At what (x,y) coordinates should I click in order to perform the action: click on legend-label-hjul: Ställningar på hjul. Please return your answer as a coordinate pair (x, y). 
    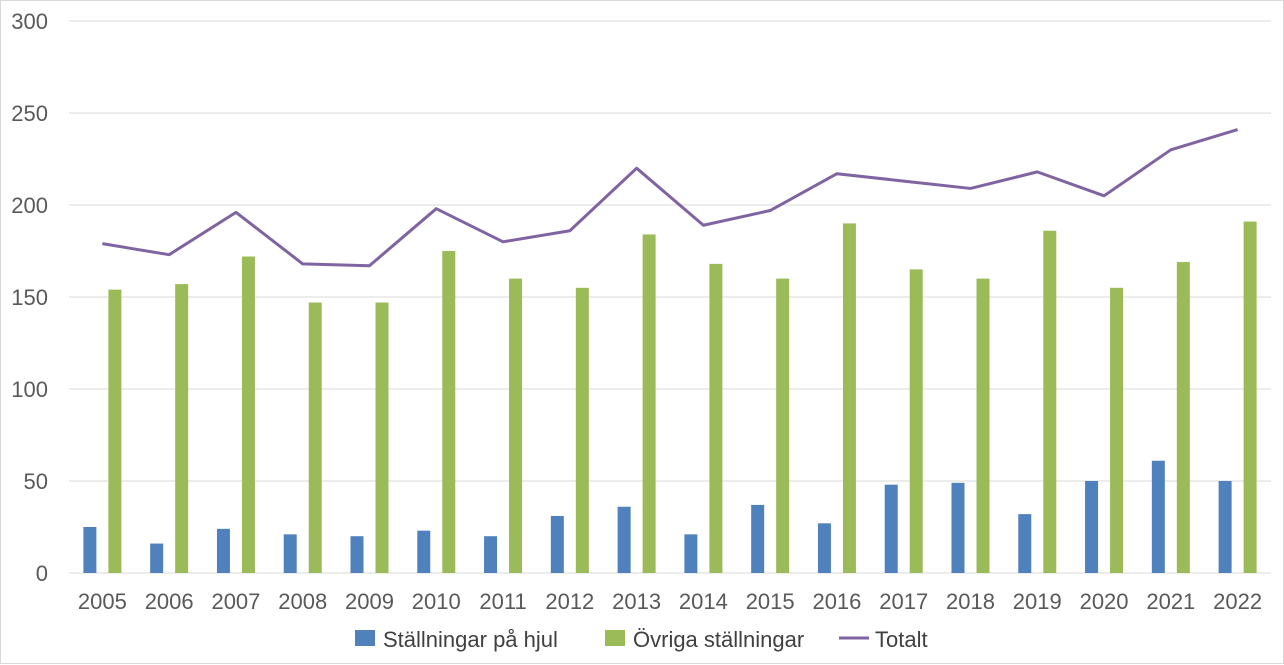
    Looking at the image, I should click on (470, 639).